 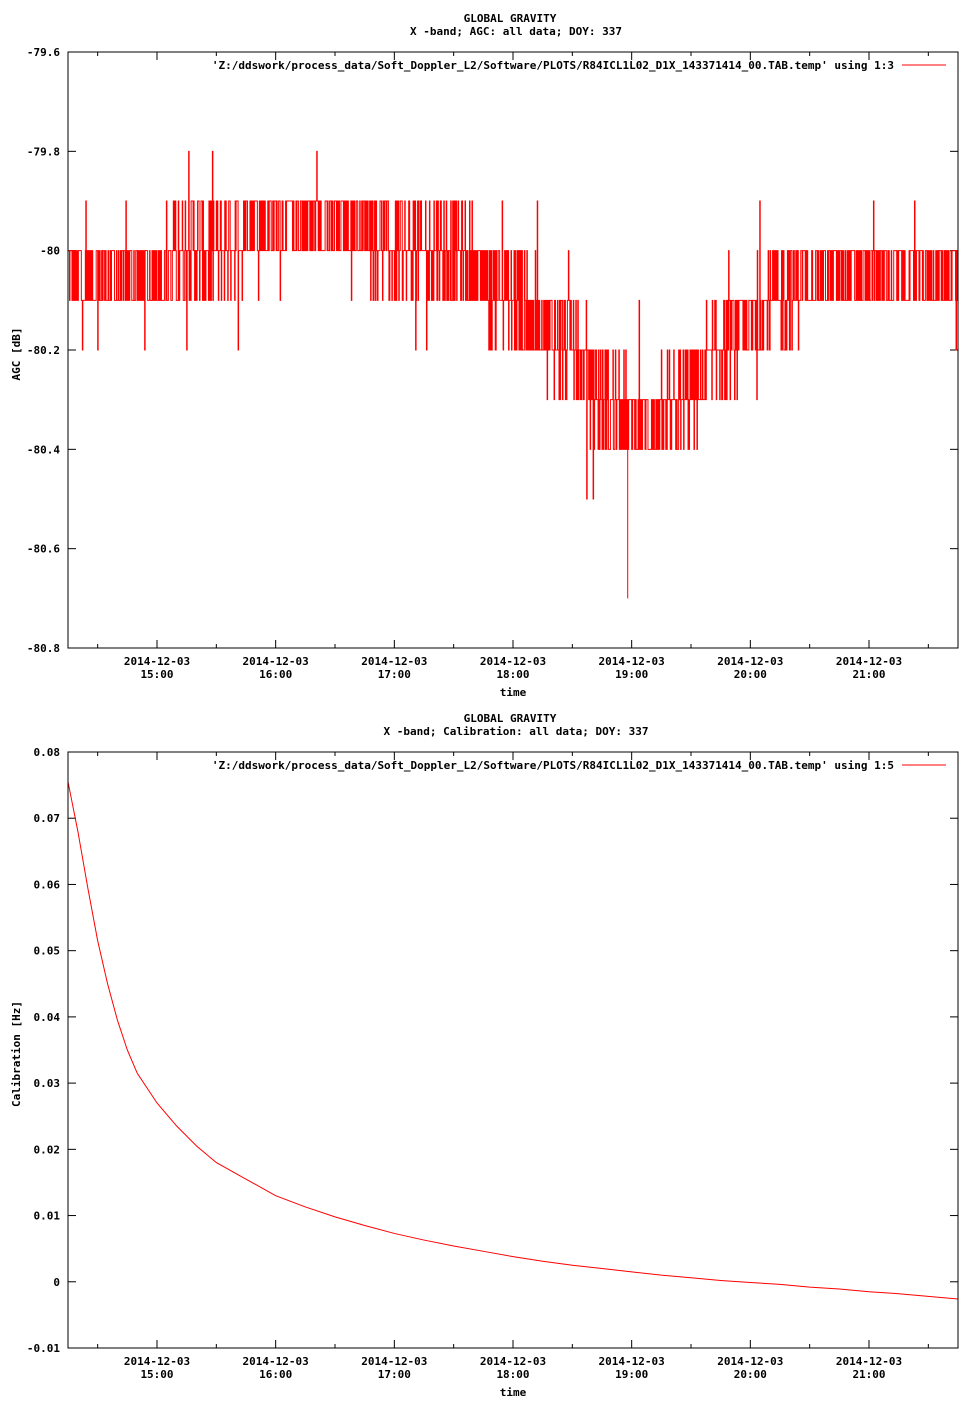 What do you see at coordinates (47, 1149) in the screenshot?
I see `y-tick-label: 0.02` at bounding box center [47, 1149].